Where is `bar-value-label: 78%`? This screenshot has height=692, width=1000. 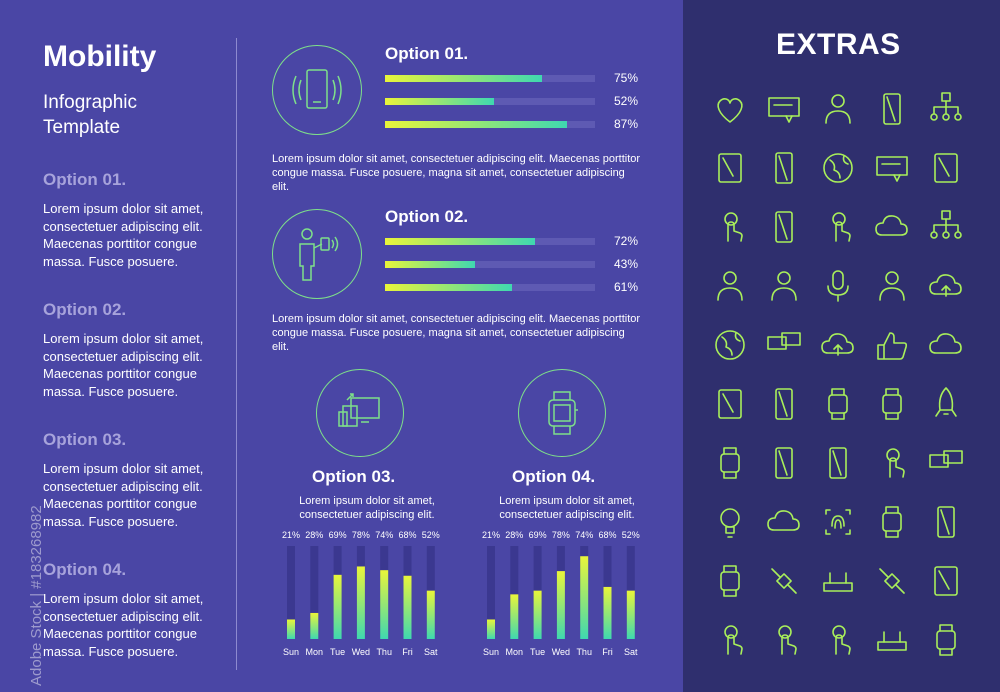 bar-value-label: 78% is located at coordinates (561, 535).